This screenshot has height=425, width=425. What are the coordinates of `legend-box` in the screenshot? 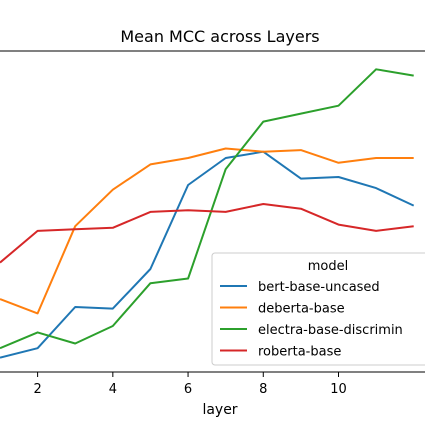 It's located at (318, 309).